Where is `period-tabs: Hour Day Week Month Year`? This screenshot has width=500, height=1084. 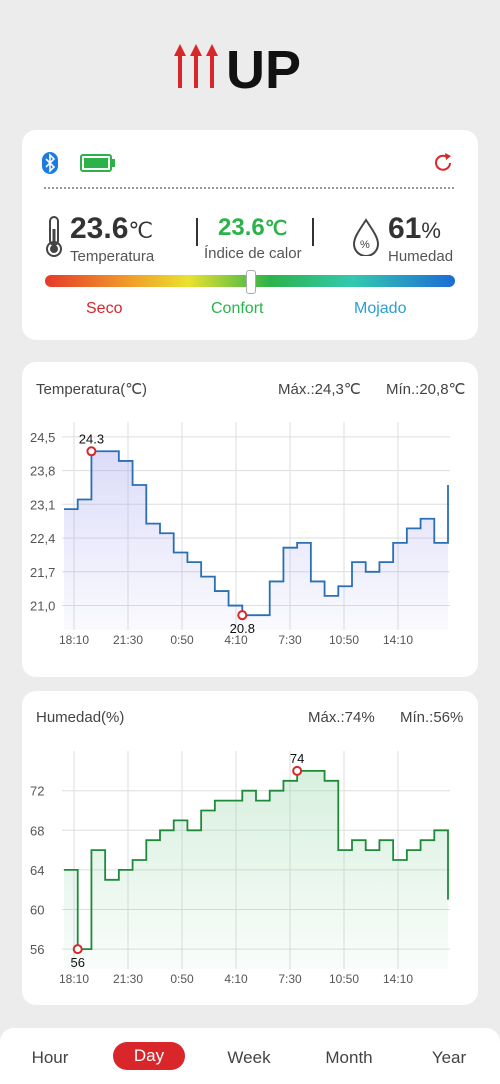
period-tabs: Hour Day Week Month Year is located at coordinates (250, 1056).